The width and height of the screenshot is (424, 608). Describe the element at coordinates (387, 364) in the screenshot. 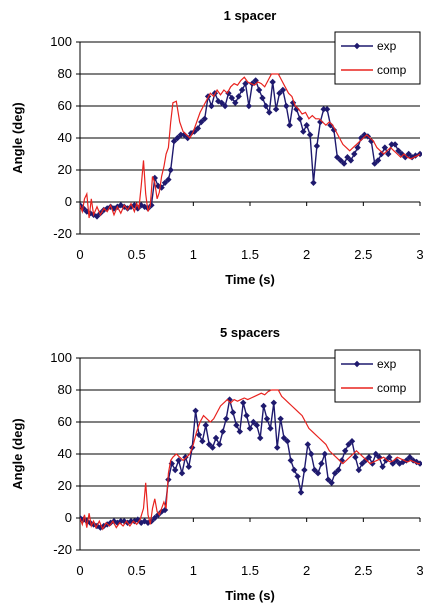

I see `legend-label-exp: exp` at that location.